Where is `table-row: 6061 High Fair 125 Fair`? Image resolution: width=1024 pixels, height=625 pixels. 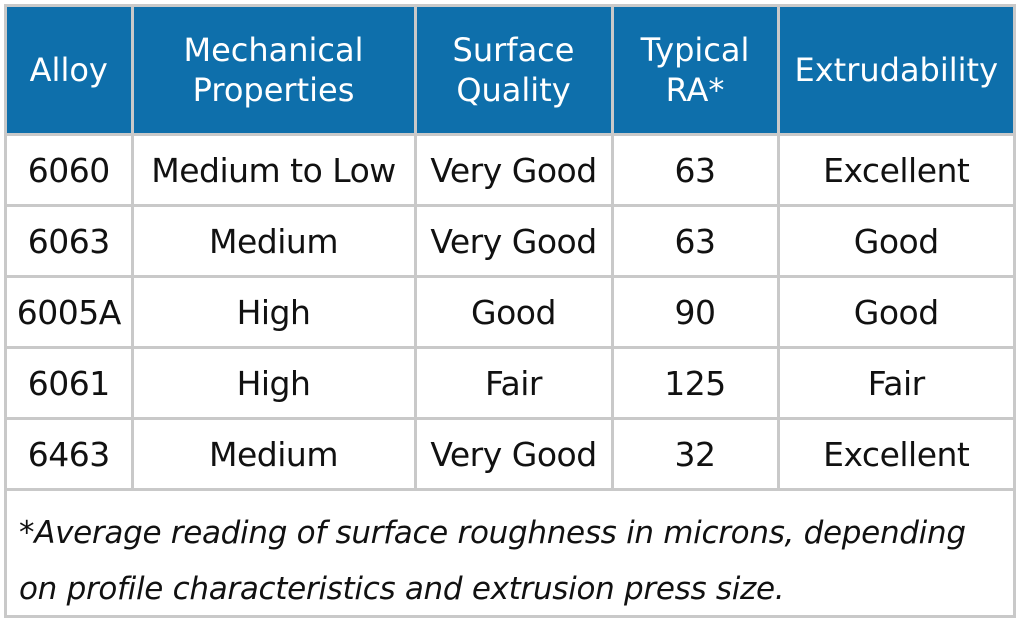 table-row: 6061 High Fair 125 Fair is located at coordinates (510, 383).